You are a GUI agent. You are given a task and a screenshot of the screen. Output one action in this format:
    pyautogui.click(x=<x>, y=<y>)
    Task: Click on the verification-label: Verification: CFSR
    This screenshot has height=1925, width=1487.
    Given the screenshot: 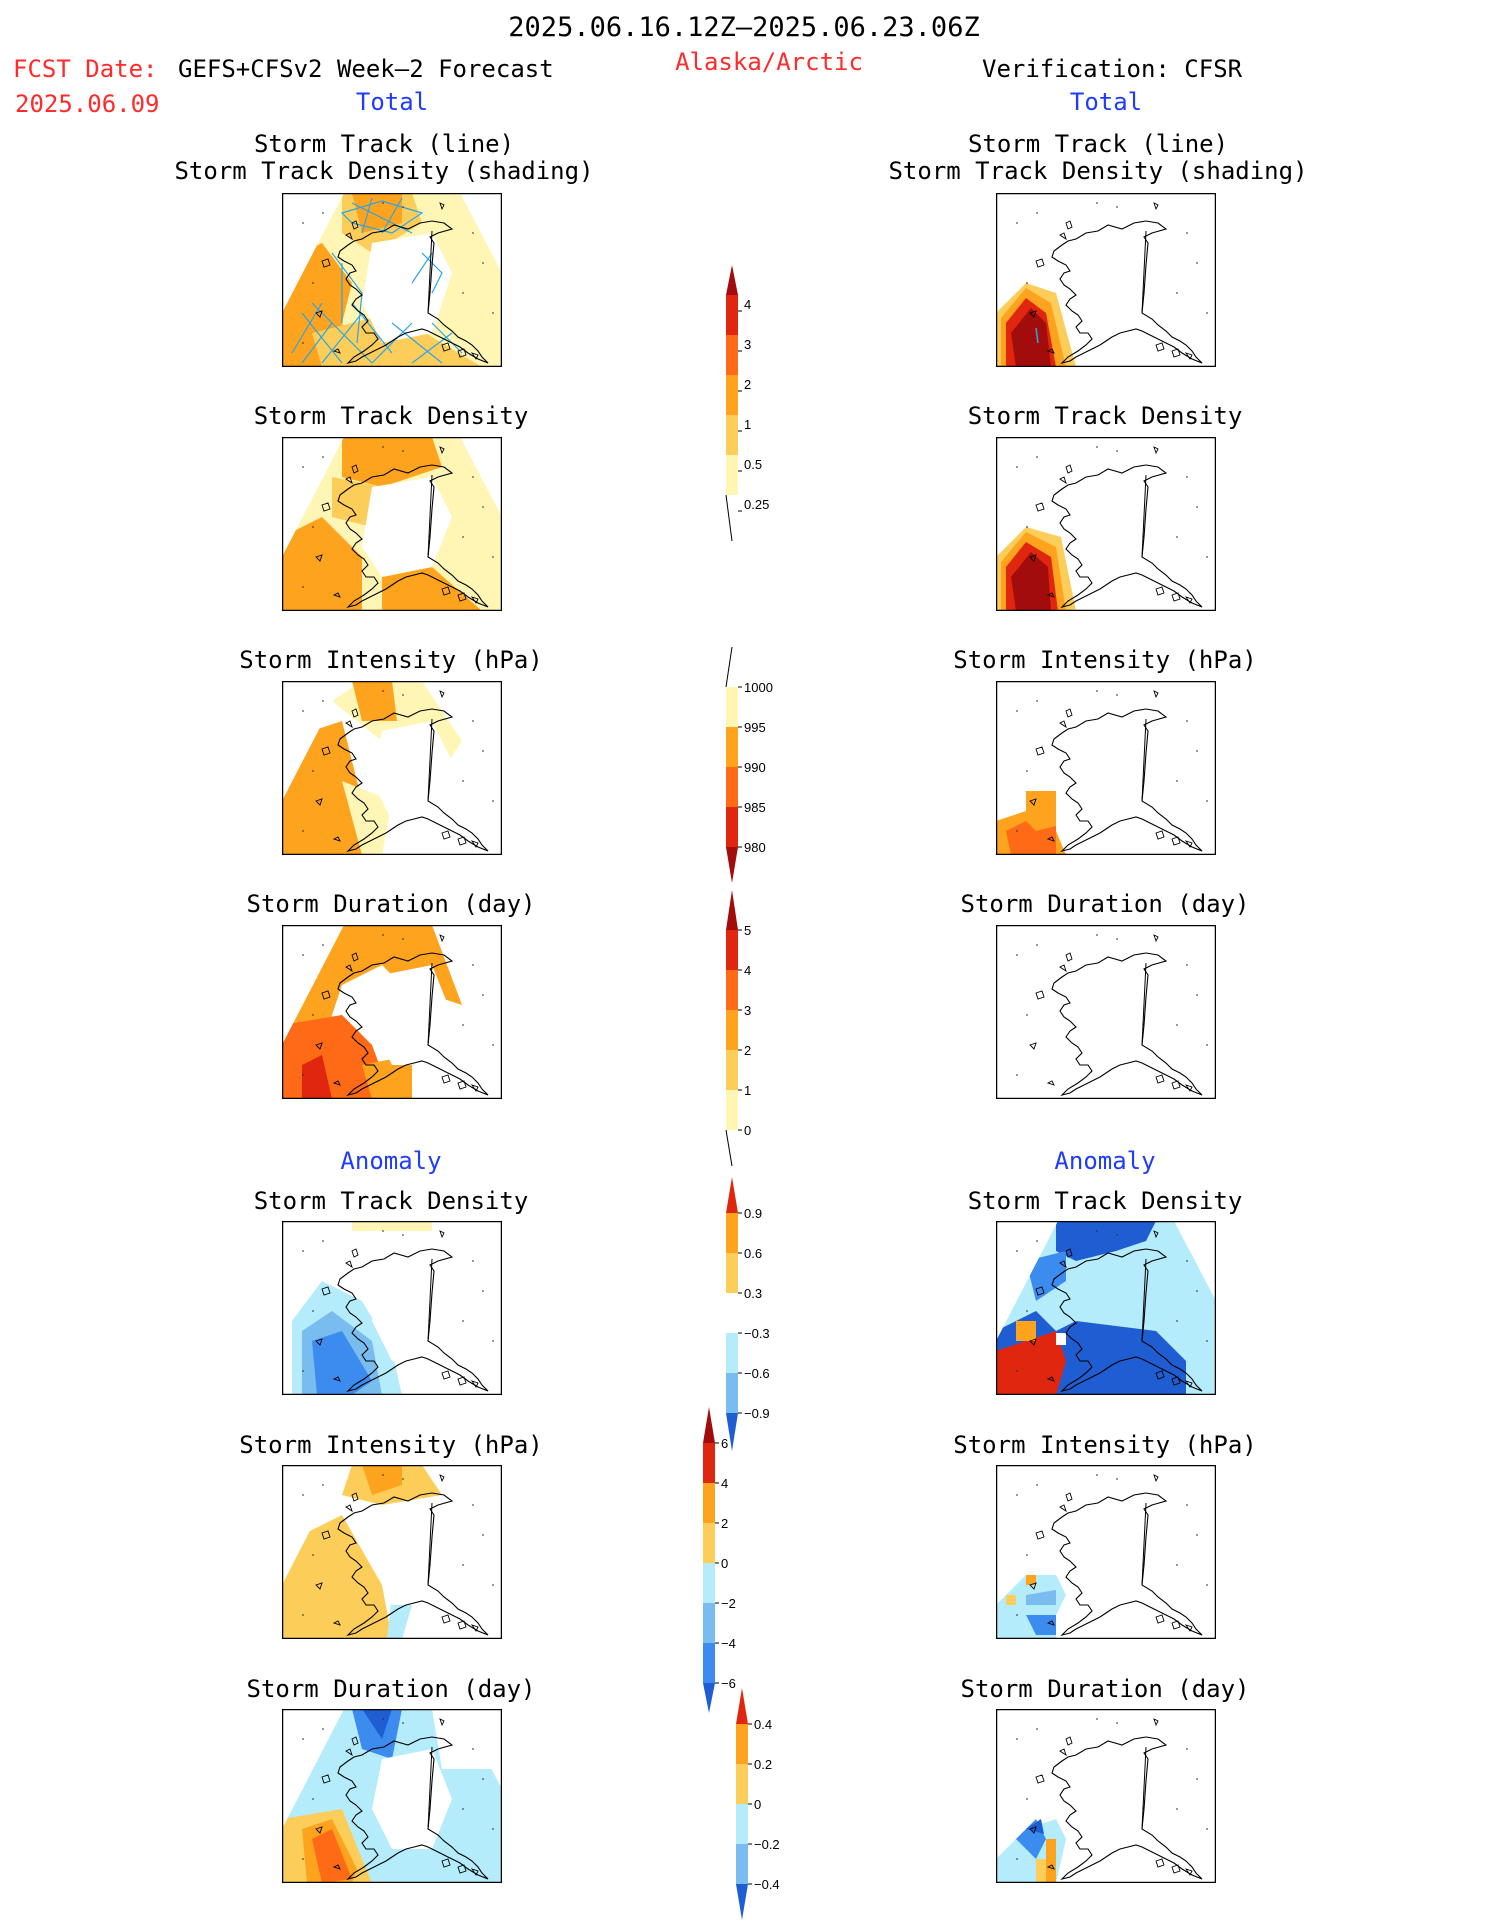 What is the action you would take?
    pyautogui.click(x=1112, y=69)
    